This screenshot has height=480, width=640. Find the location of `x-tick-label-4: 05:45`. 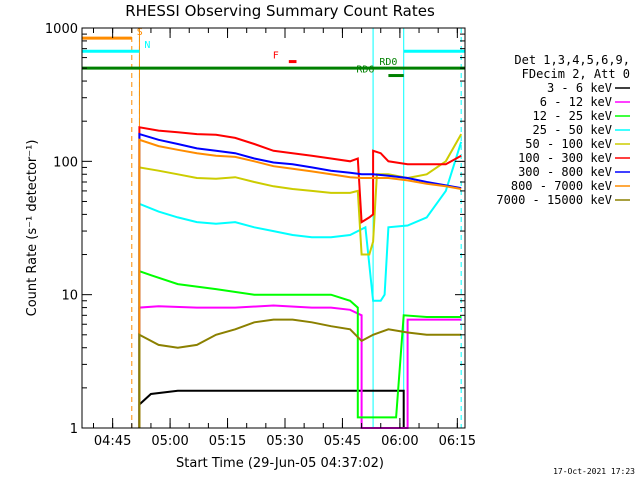

x-tick-label-4: 05:45 is located at coordinates (342, 441).